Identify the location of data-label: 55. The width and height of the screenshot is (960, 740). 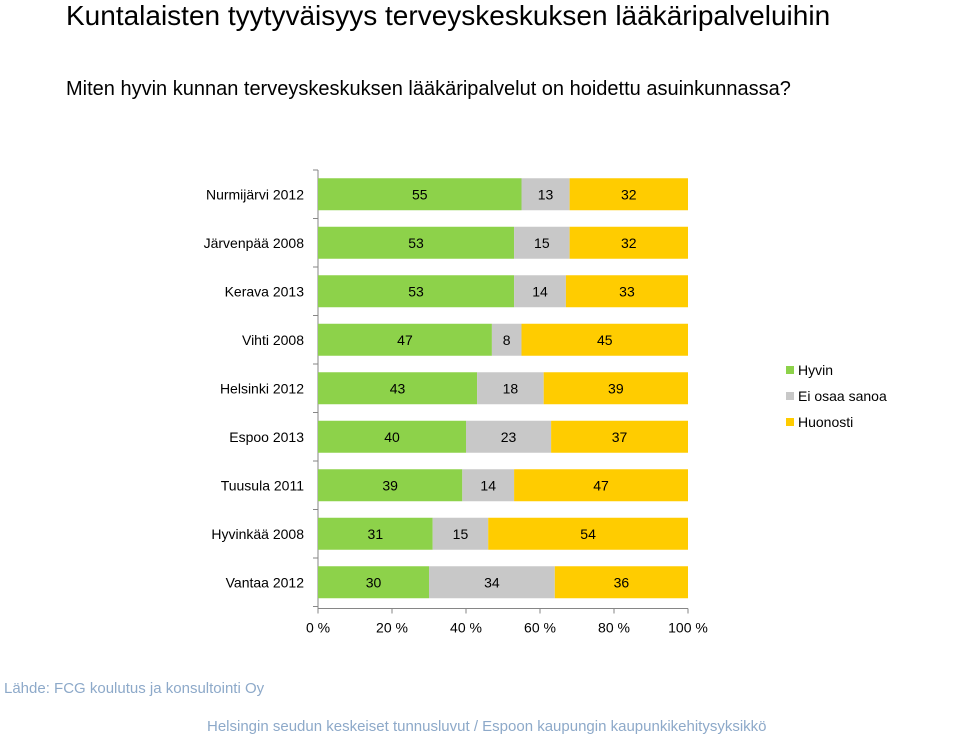
(420, 194).